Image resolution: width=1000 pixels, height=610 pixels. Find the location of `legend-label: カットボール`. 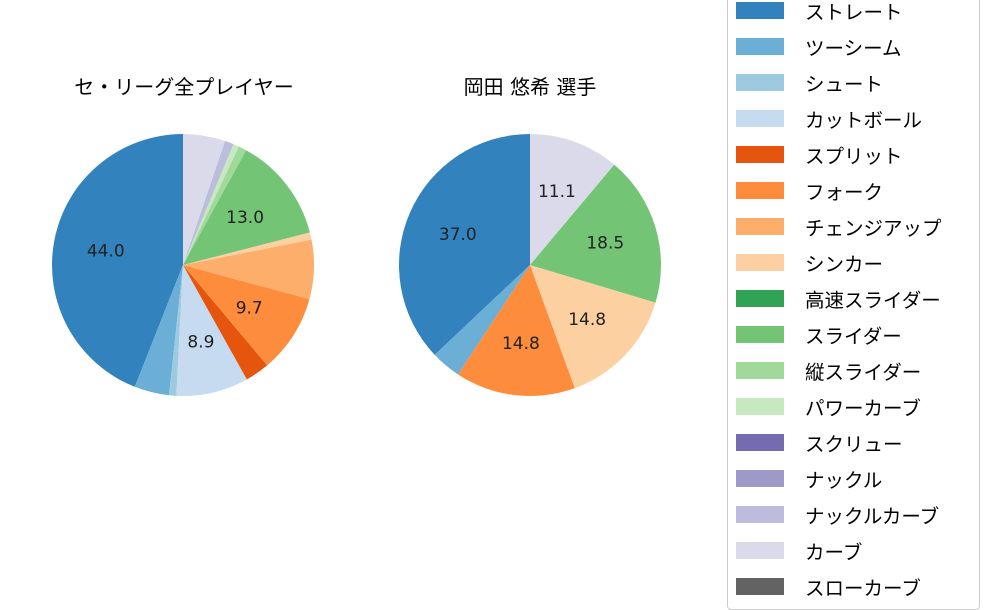

legend-label: カットボール is located at coordinates (864, 120).